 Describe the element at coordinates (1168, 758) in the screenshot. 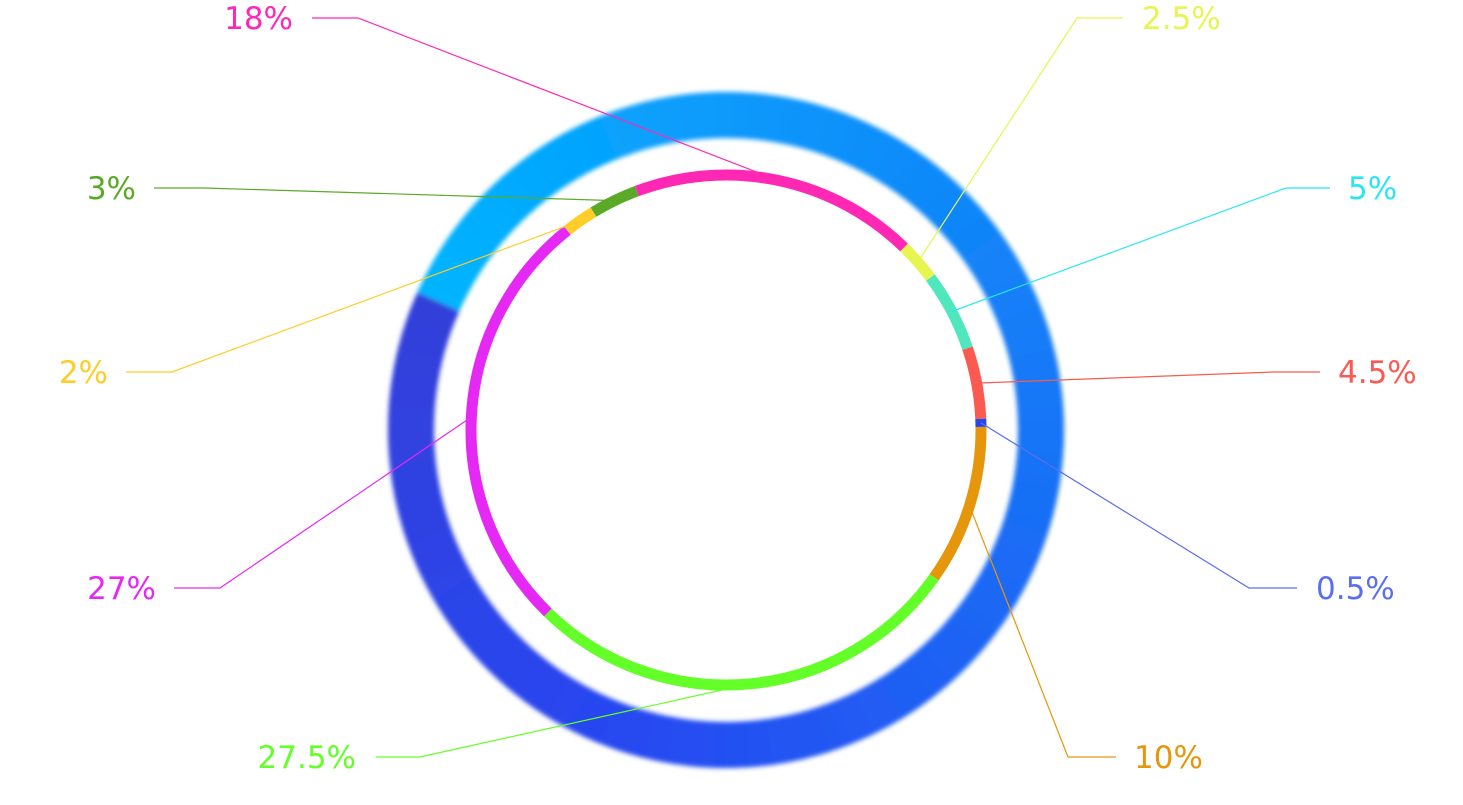

I see `slice-label: 10%` at that location.